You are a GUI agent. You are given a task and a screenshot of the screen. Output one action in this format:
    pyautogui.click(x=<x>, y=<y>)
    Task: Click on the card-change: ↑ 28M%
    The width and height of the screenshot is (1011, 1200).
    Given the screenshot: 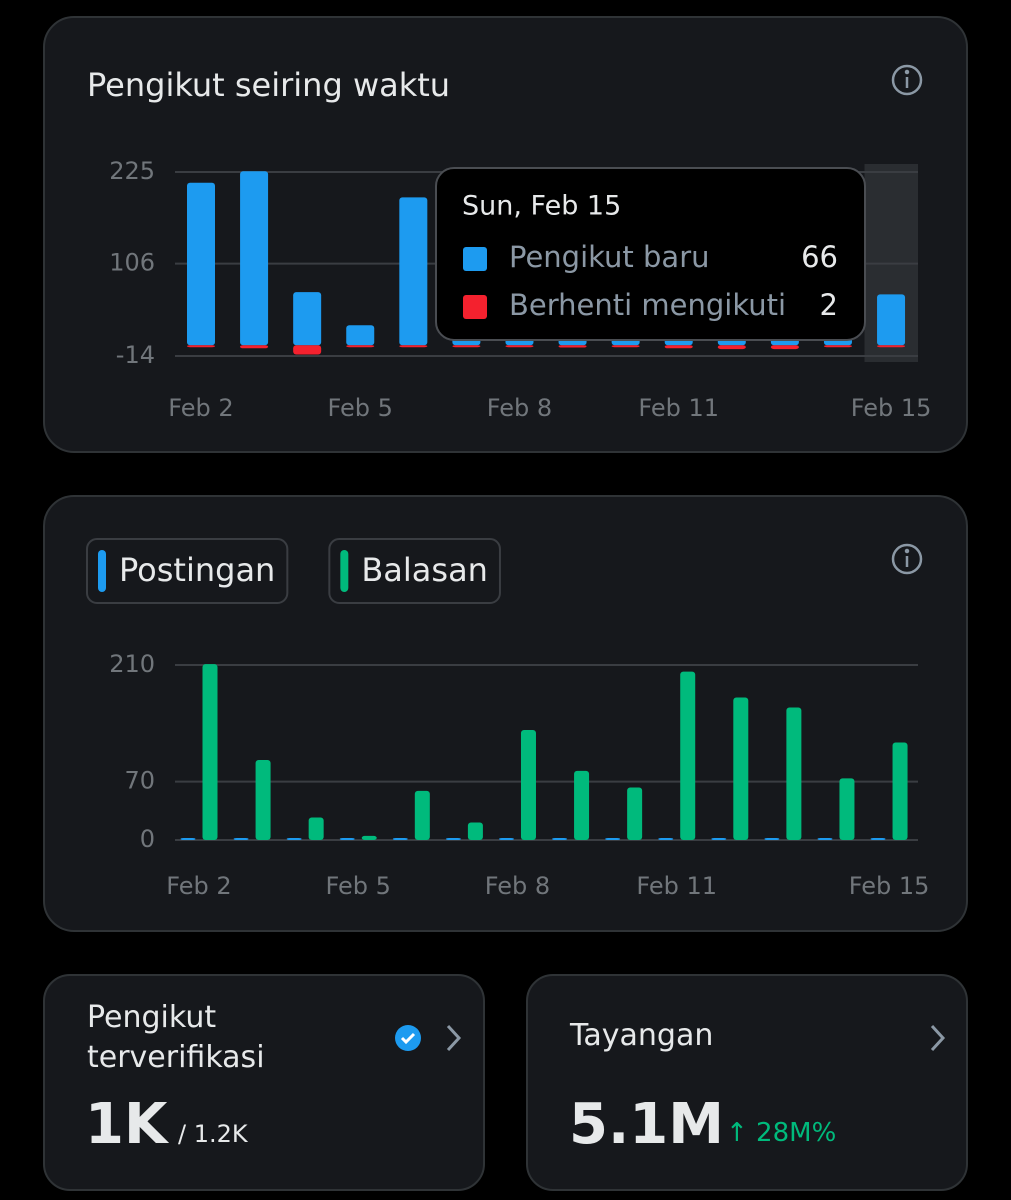 What is the action you would take?
    pyautogui.click(x=781, y=1133)
    